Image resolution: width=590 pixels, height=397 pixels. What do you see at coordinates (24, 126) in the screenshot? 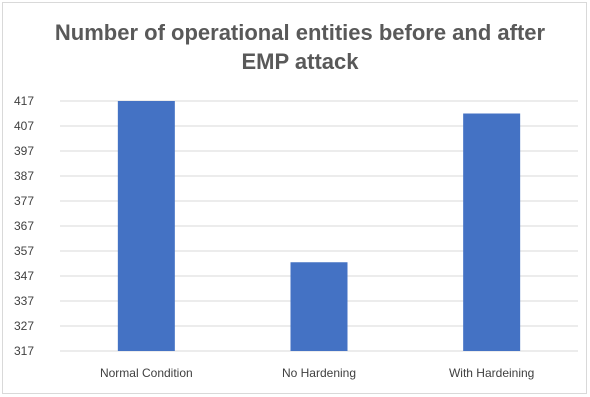
I see `y-tick-label: 407` at bounding box center [24, 126].